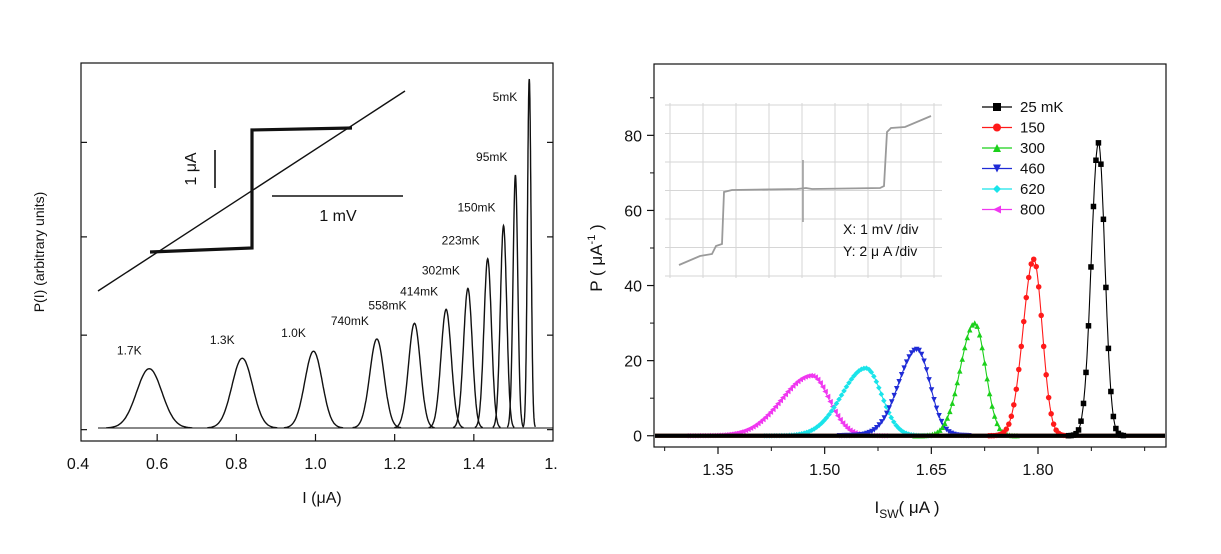 The image size is (1221, 554). I want to click on right-y-tick-label: 20, so click(633, 362).